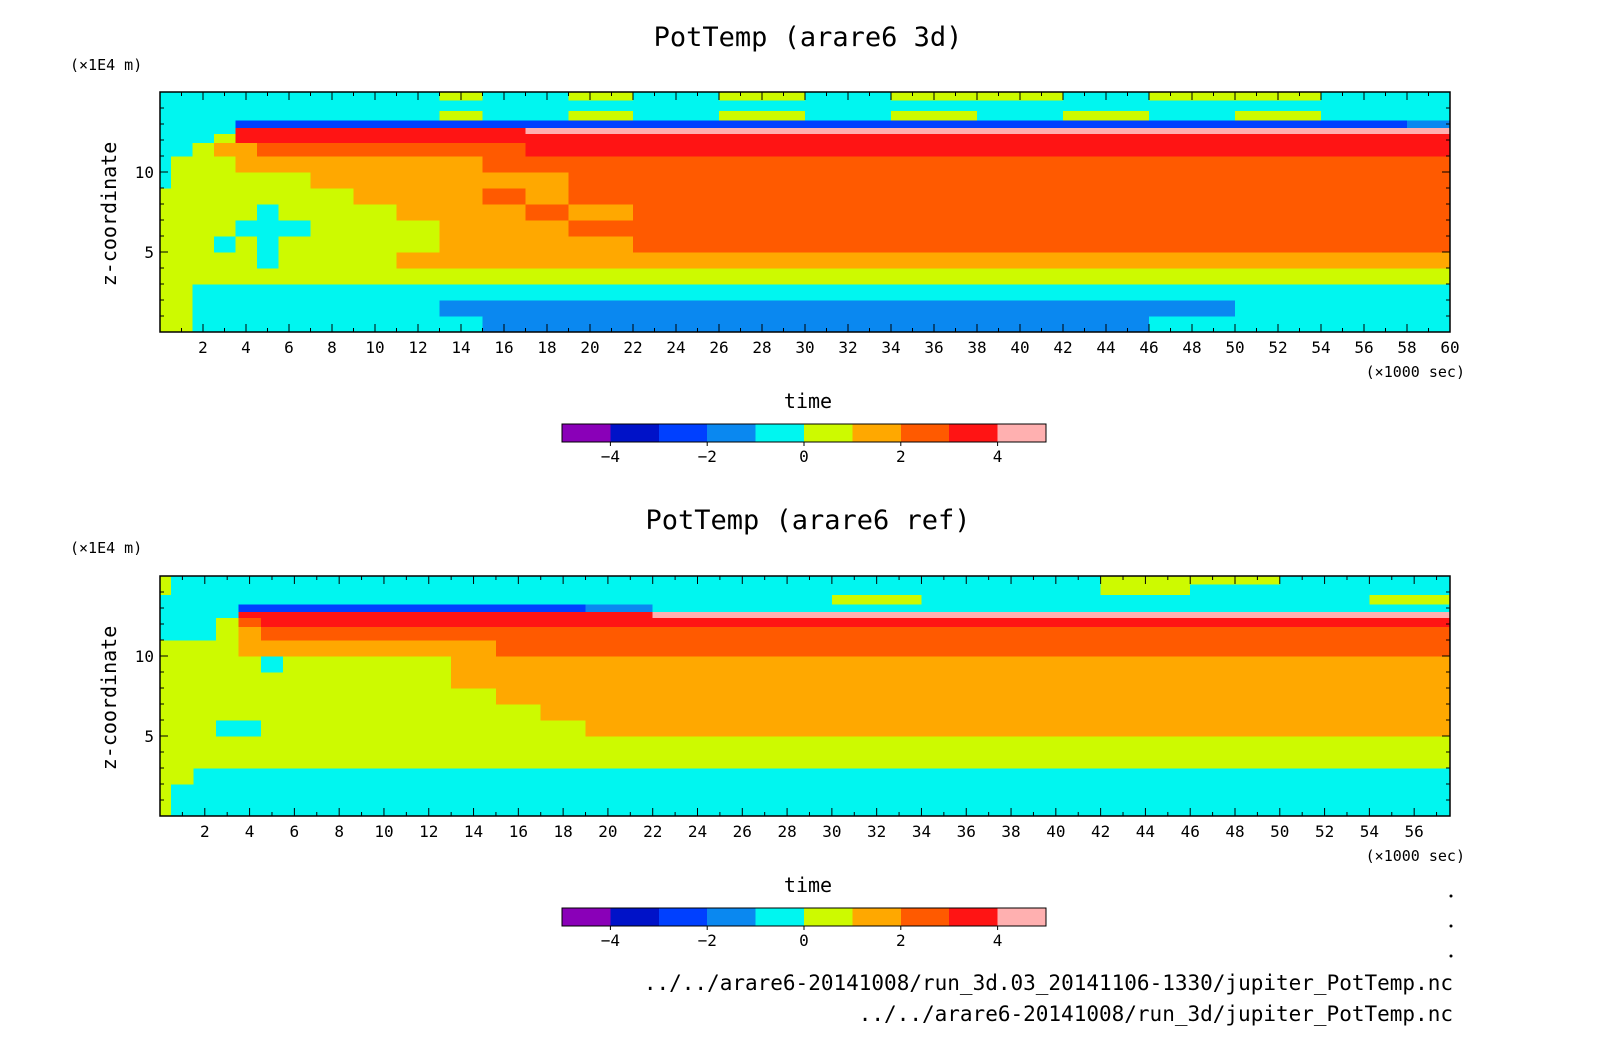 Image resolution: width=1604 pixels, height=1054 pixels. What do you see at coordinates (473, 831) in the screenshot?
I see `x-tick-label: 14` at bounding box center [473, 831].